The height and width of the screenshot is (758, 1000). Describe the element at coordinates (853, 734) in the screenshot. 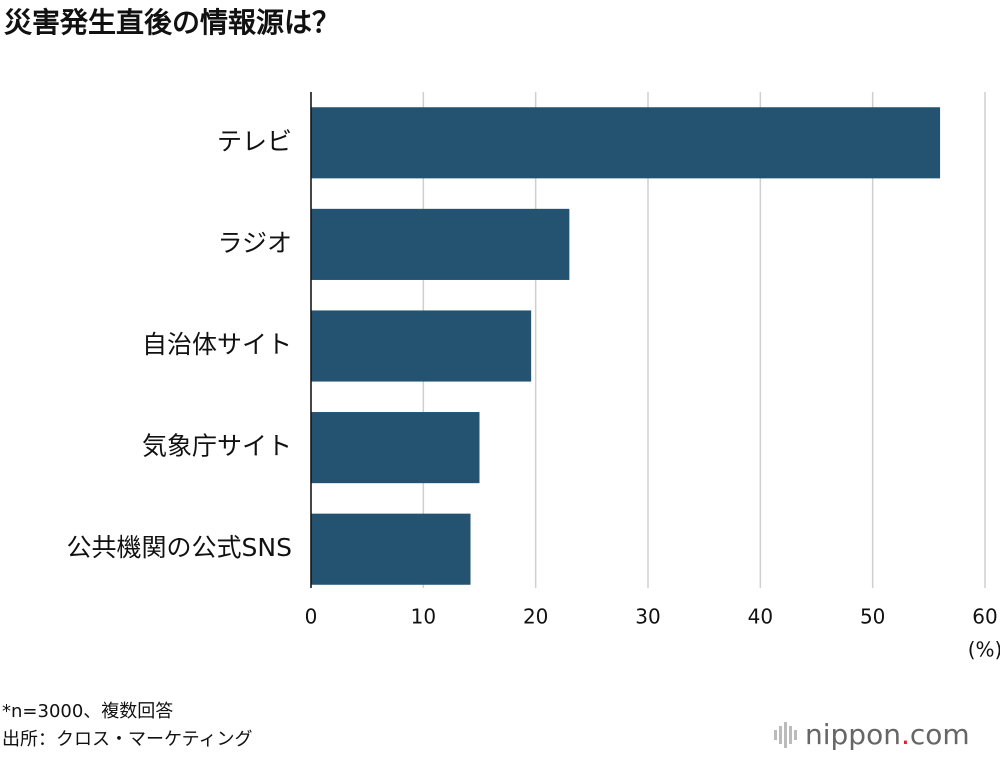

I see `logo-text: nippon` at that location.